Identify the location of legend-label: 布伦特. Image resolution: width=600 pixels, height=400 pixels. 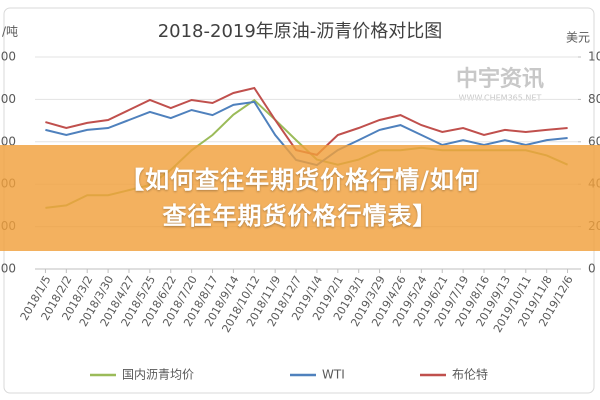
(470, 374).